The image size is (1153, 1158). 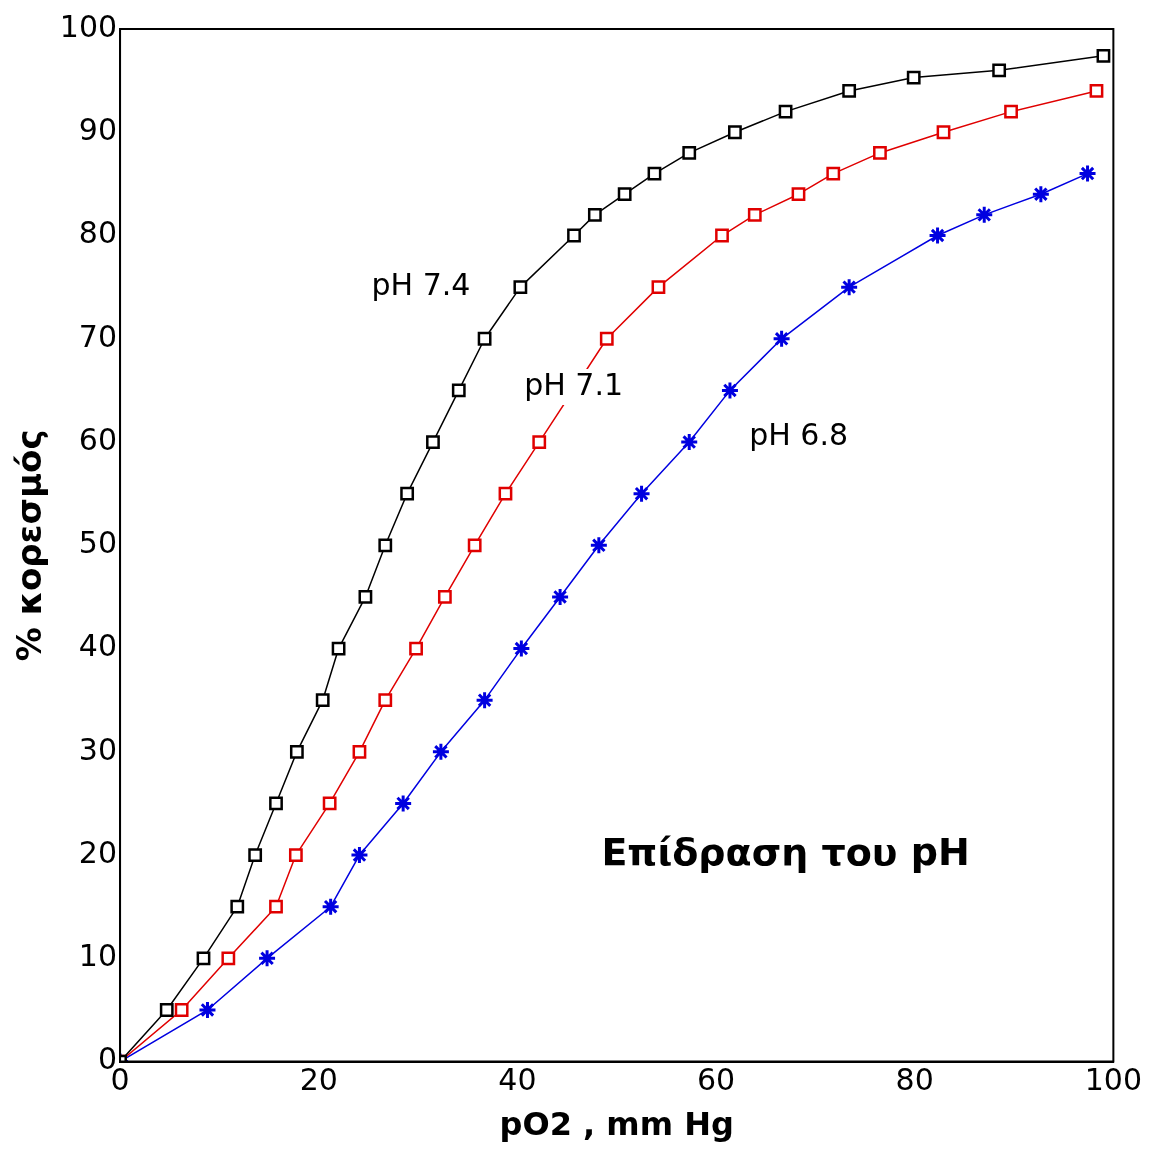 What do you see at coordinates (98, 543) in the screenshot?
I see `y-tick-label: 50` at bounding box center [98, 543].